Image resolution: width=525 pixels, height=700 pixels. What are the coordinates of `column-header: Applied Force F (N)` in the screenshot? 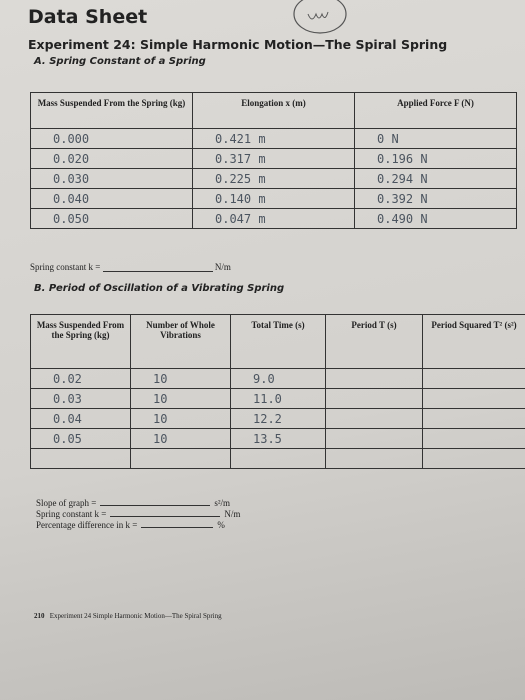 It's located at (435, 110).